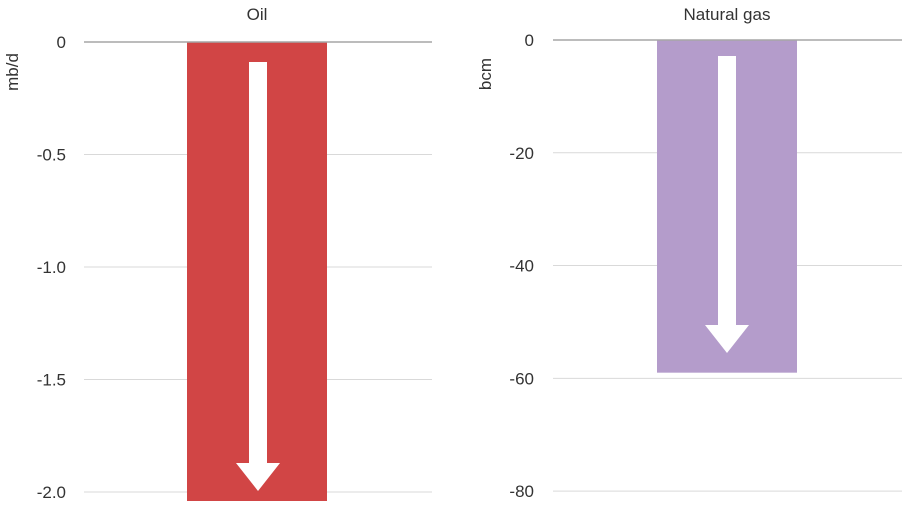 This screenshot has width=902, height=516. I want to click on panel-2-ytick-label-4: -80, so click(521, 491).